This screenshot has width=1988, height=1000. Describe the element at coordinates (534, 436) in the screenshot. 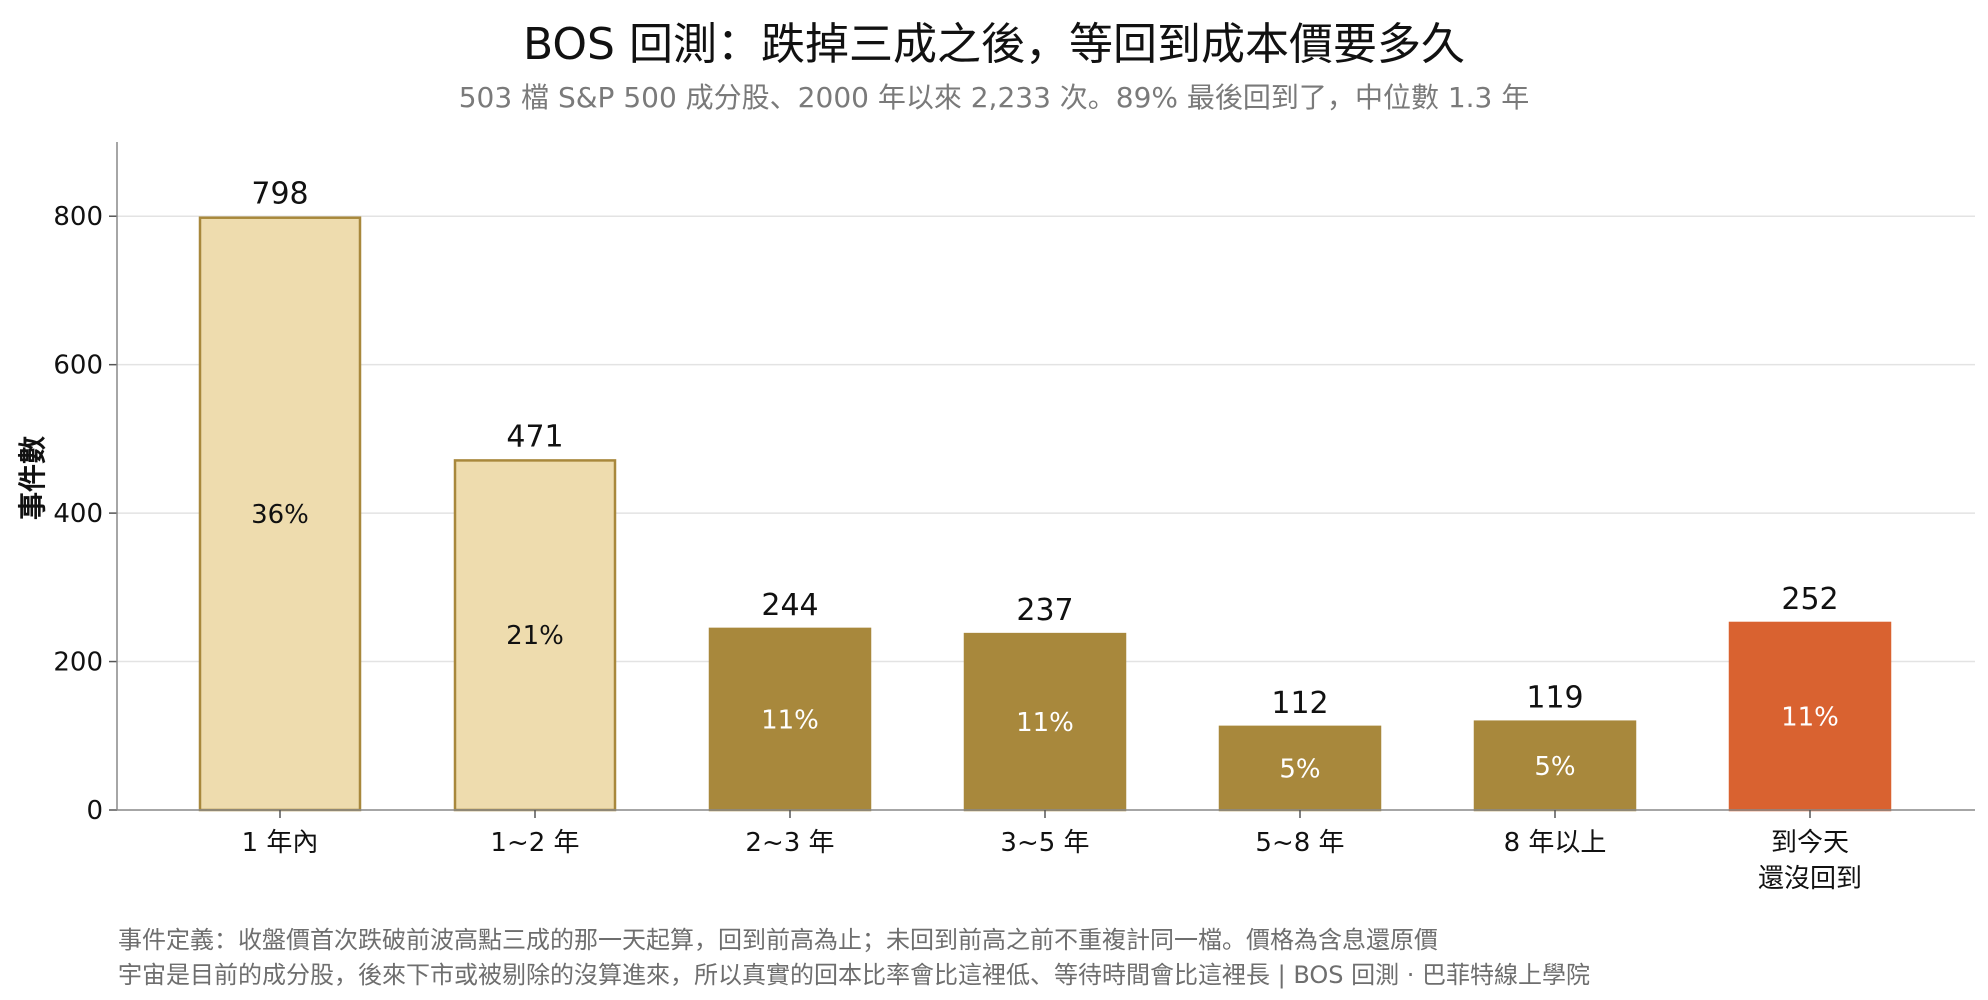

I see `bar-value-label: 471` at that location.